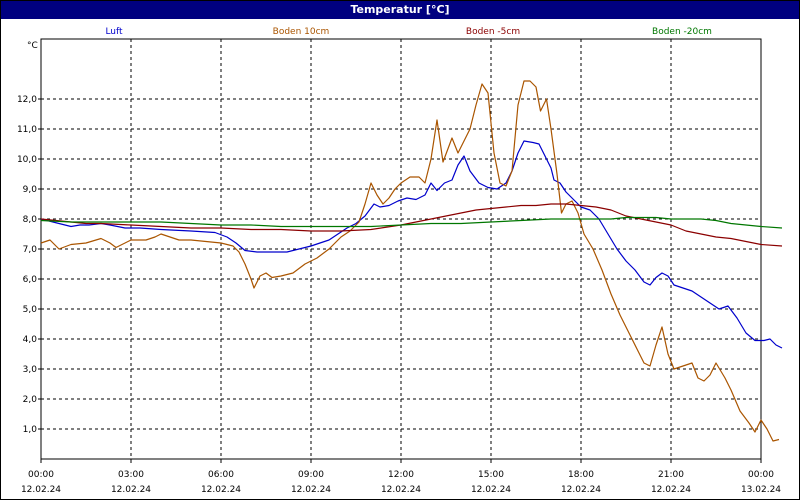 The height and width of the screenshot is (501, 800). What do you see at coordinates (400, 10) in the screenshot?
I see `chart-title: Temperatur [°C]` at bounding box center [400, 10].